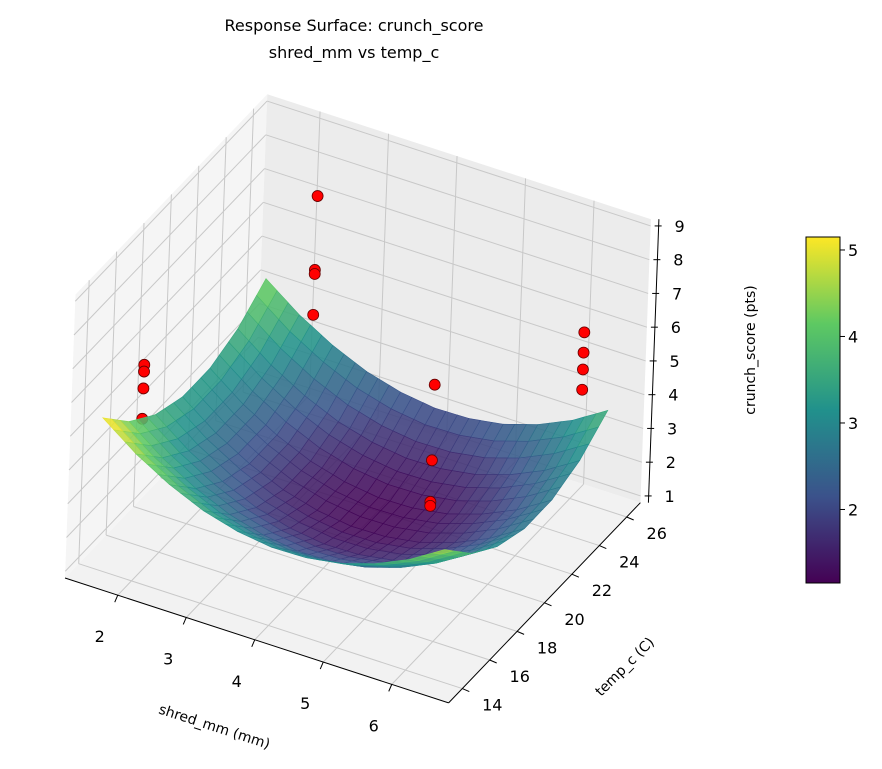 The width and height of the screenshot is (882, 769). I want to click on z-tick-label: 4, so click(673, 395).